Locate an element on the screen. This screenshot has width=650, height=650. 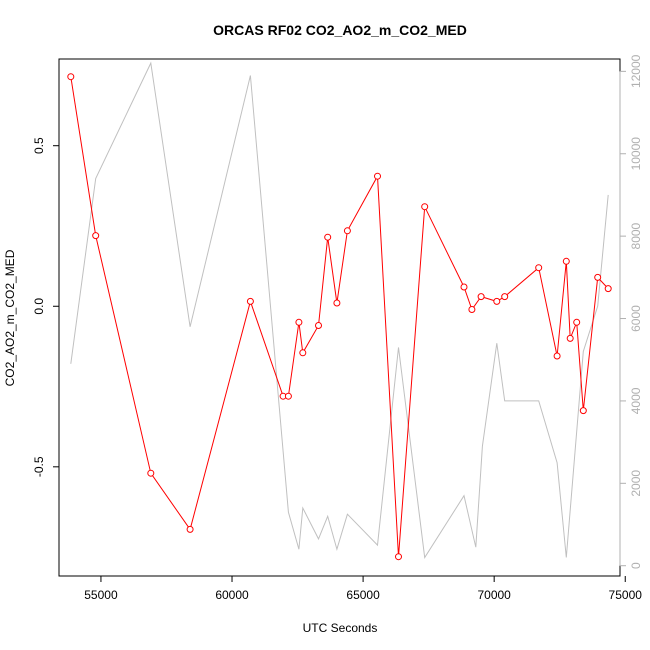
x-tick-label: 70000 is located at coordinates (494, 595).